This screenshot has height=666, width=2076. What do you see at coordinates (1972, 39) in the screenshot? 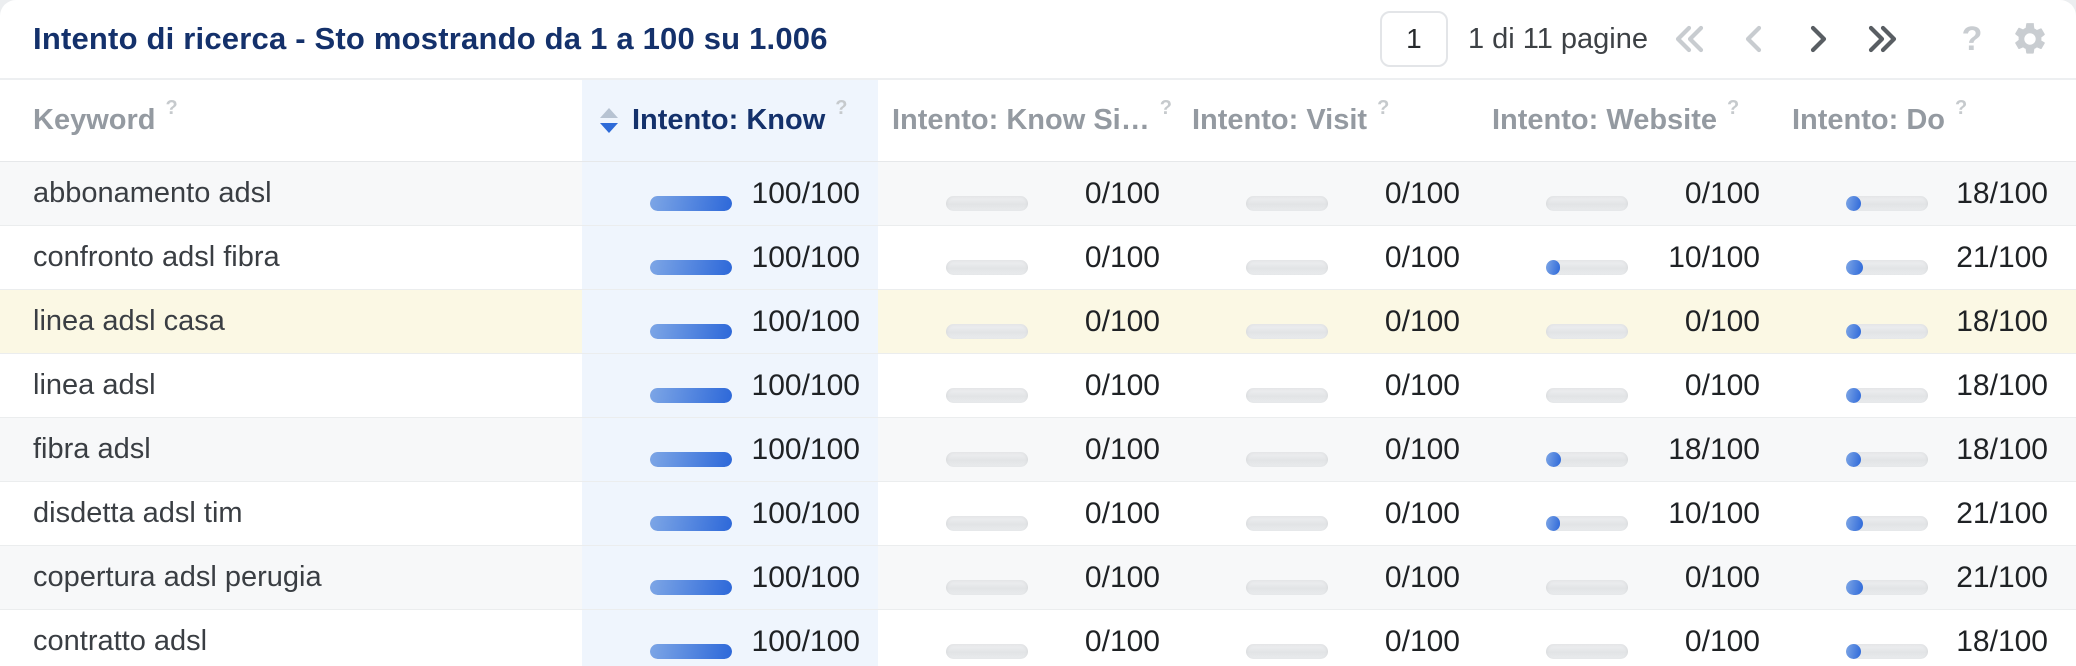
I see `help-button: ?` at bounding box center [1972, 39].